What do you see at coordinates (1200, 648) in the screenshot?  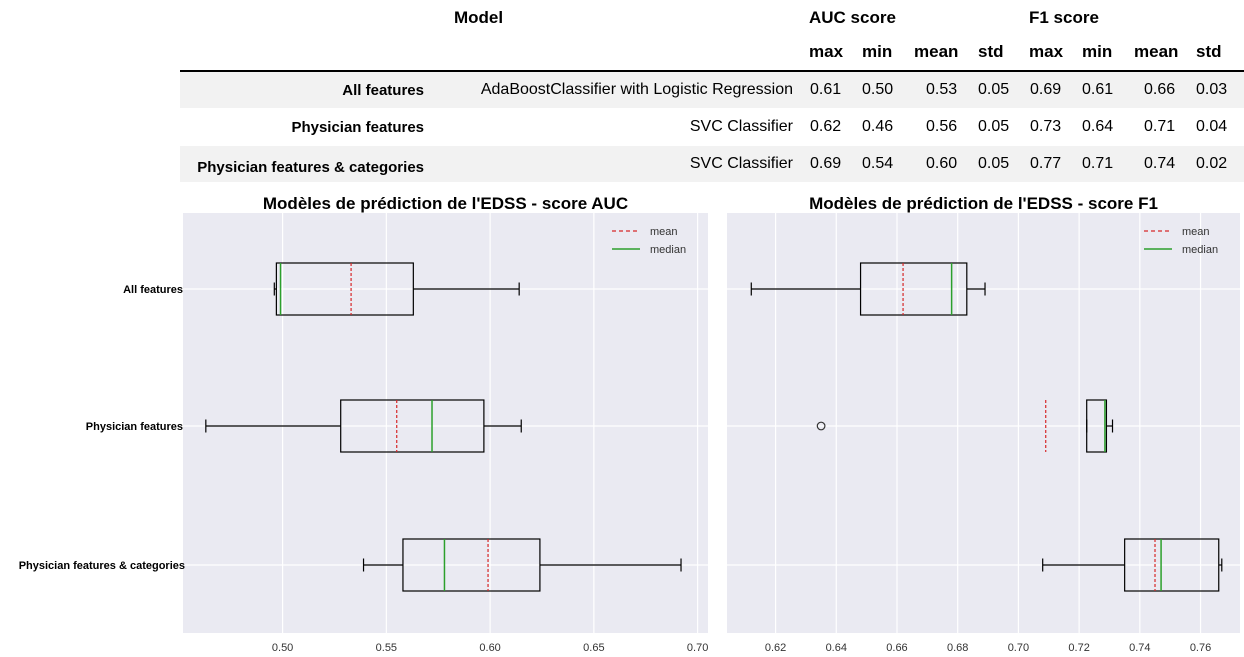 I see `x-tick-label: 0.76` at bounding box center [1200, 648].